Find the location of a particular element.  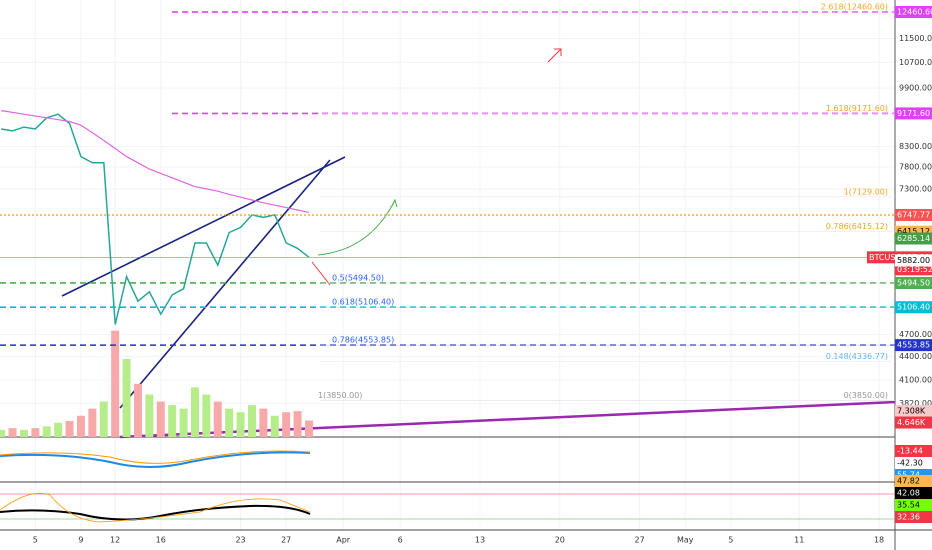

macd-tag: -42.30 is located at coordinates (910, 463).